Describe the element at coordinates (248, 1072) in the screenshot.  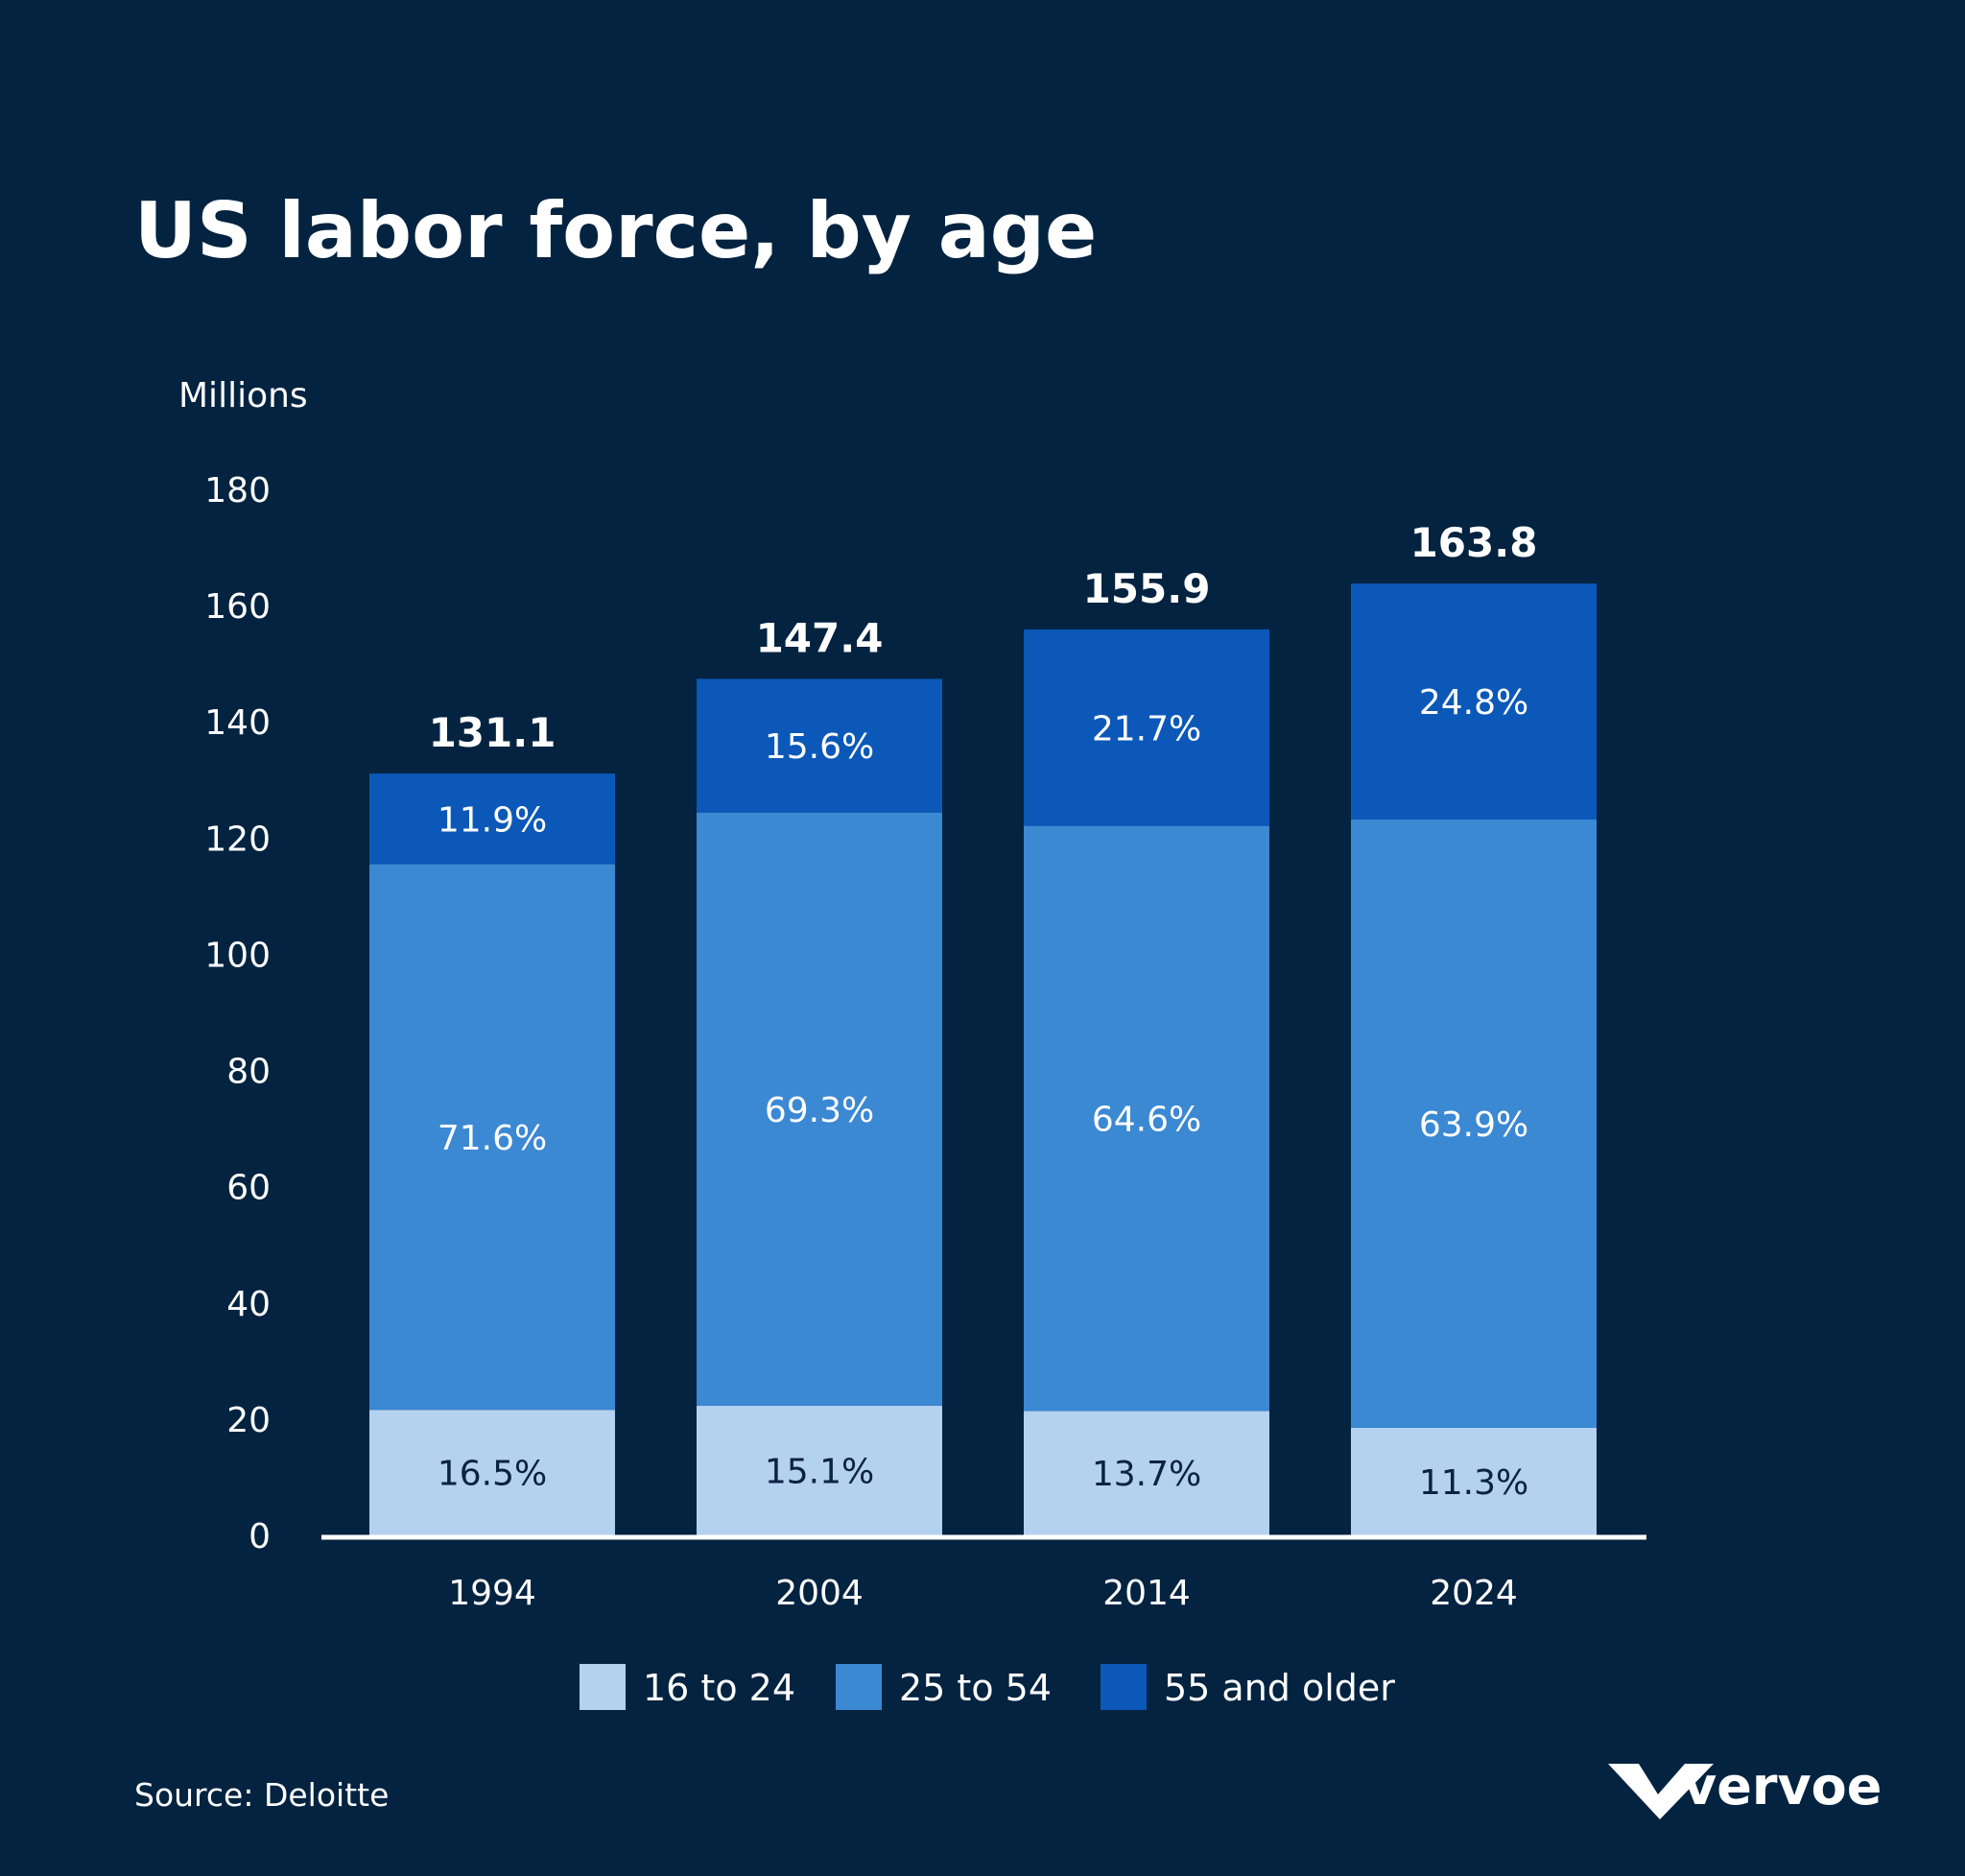
I see `y-tick-label: 80` at that location.